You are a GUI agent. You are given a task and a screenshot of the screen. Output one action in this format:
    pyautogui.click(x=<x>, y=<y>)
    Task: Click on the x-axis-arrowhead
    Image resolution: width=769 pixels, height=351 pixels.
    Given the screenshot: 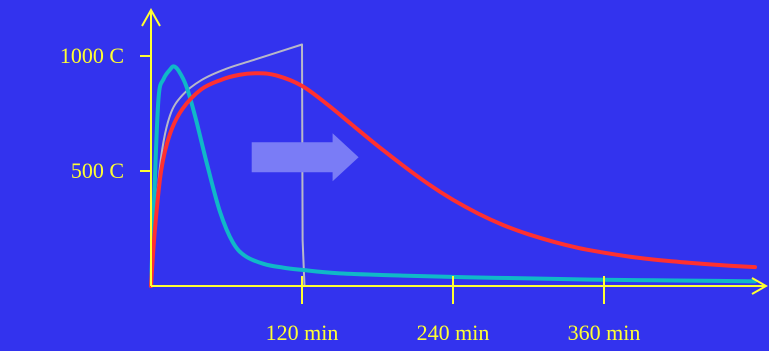 What is the action you would take?
    pyautogui.click(x=760, y=286)
    